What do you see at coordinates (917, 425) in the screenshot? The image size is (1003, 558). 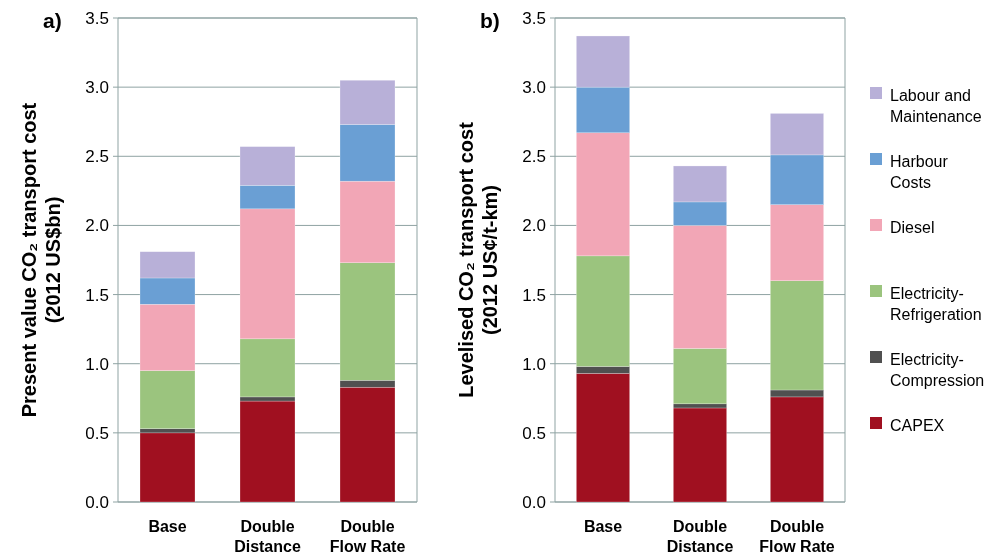 I see `legend-label: CAPEX` at bounding box center [917, 425].